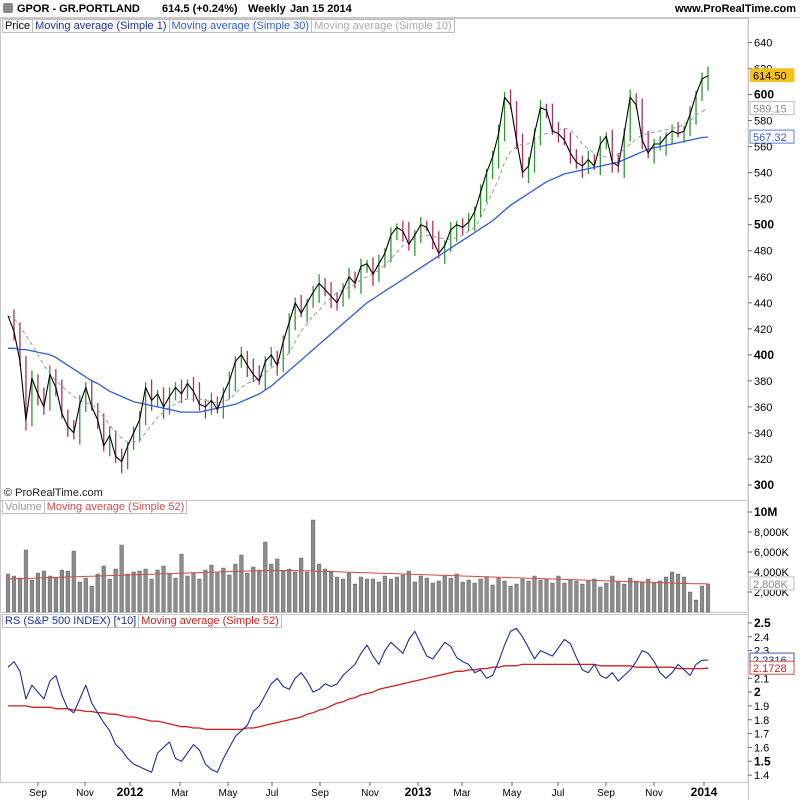  Describe the element at coordinates (71, 621) in the screenshot. I see `legend-rs: RS (S&P 500 INDEX) [*10]` at that location.